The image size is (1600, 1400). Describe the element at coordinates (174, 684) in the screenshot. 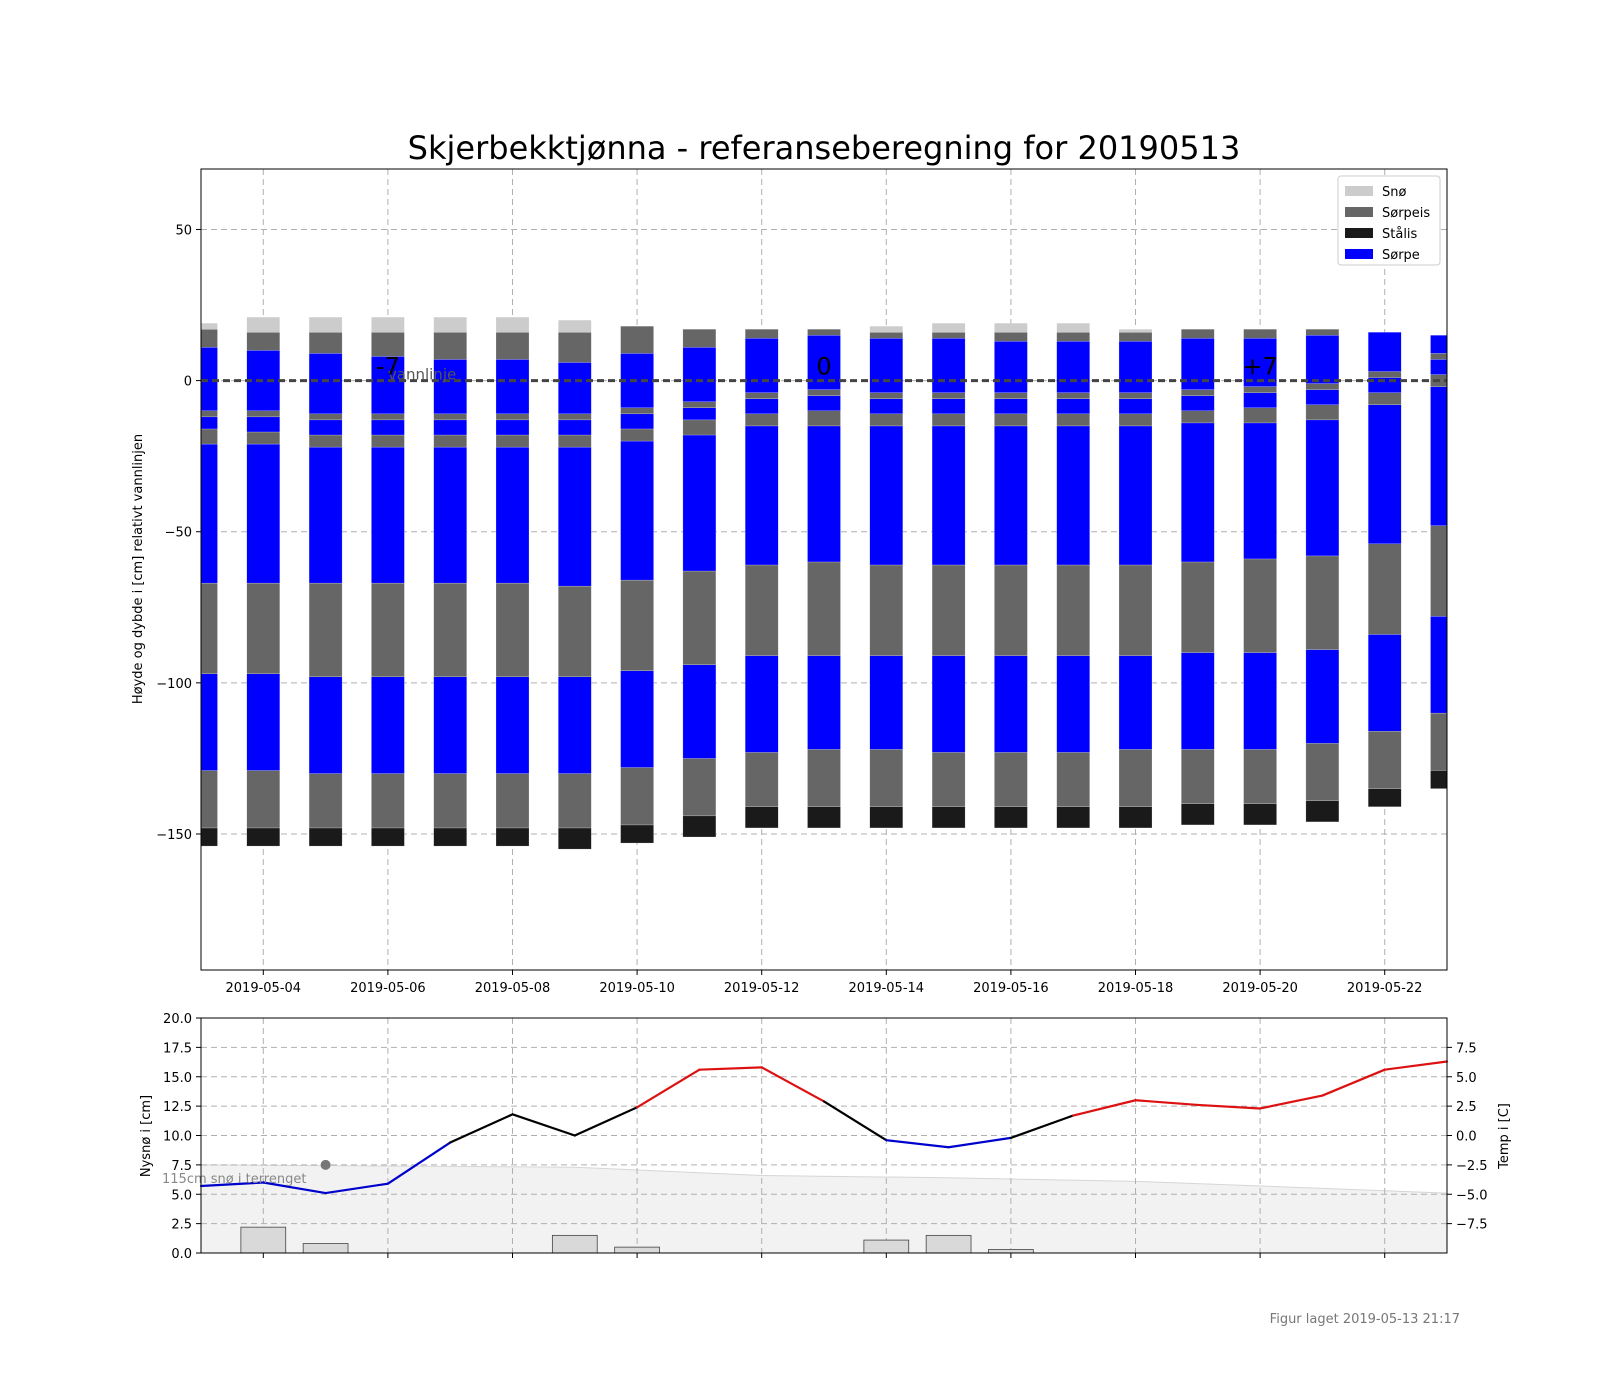

I see `top-y-tick-label: −100` at that location.